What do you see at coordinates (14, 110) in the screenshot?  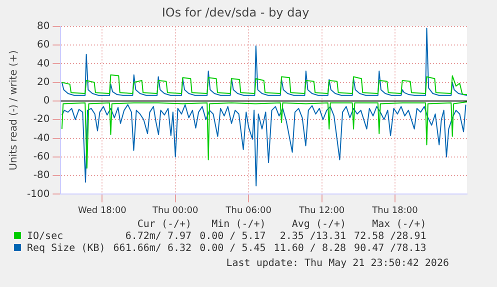 I see `y-axis-title: Units read (-) / write (+)` at bounding box center [14, 110].